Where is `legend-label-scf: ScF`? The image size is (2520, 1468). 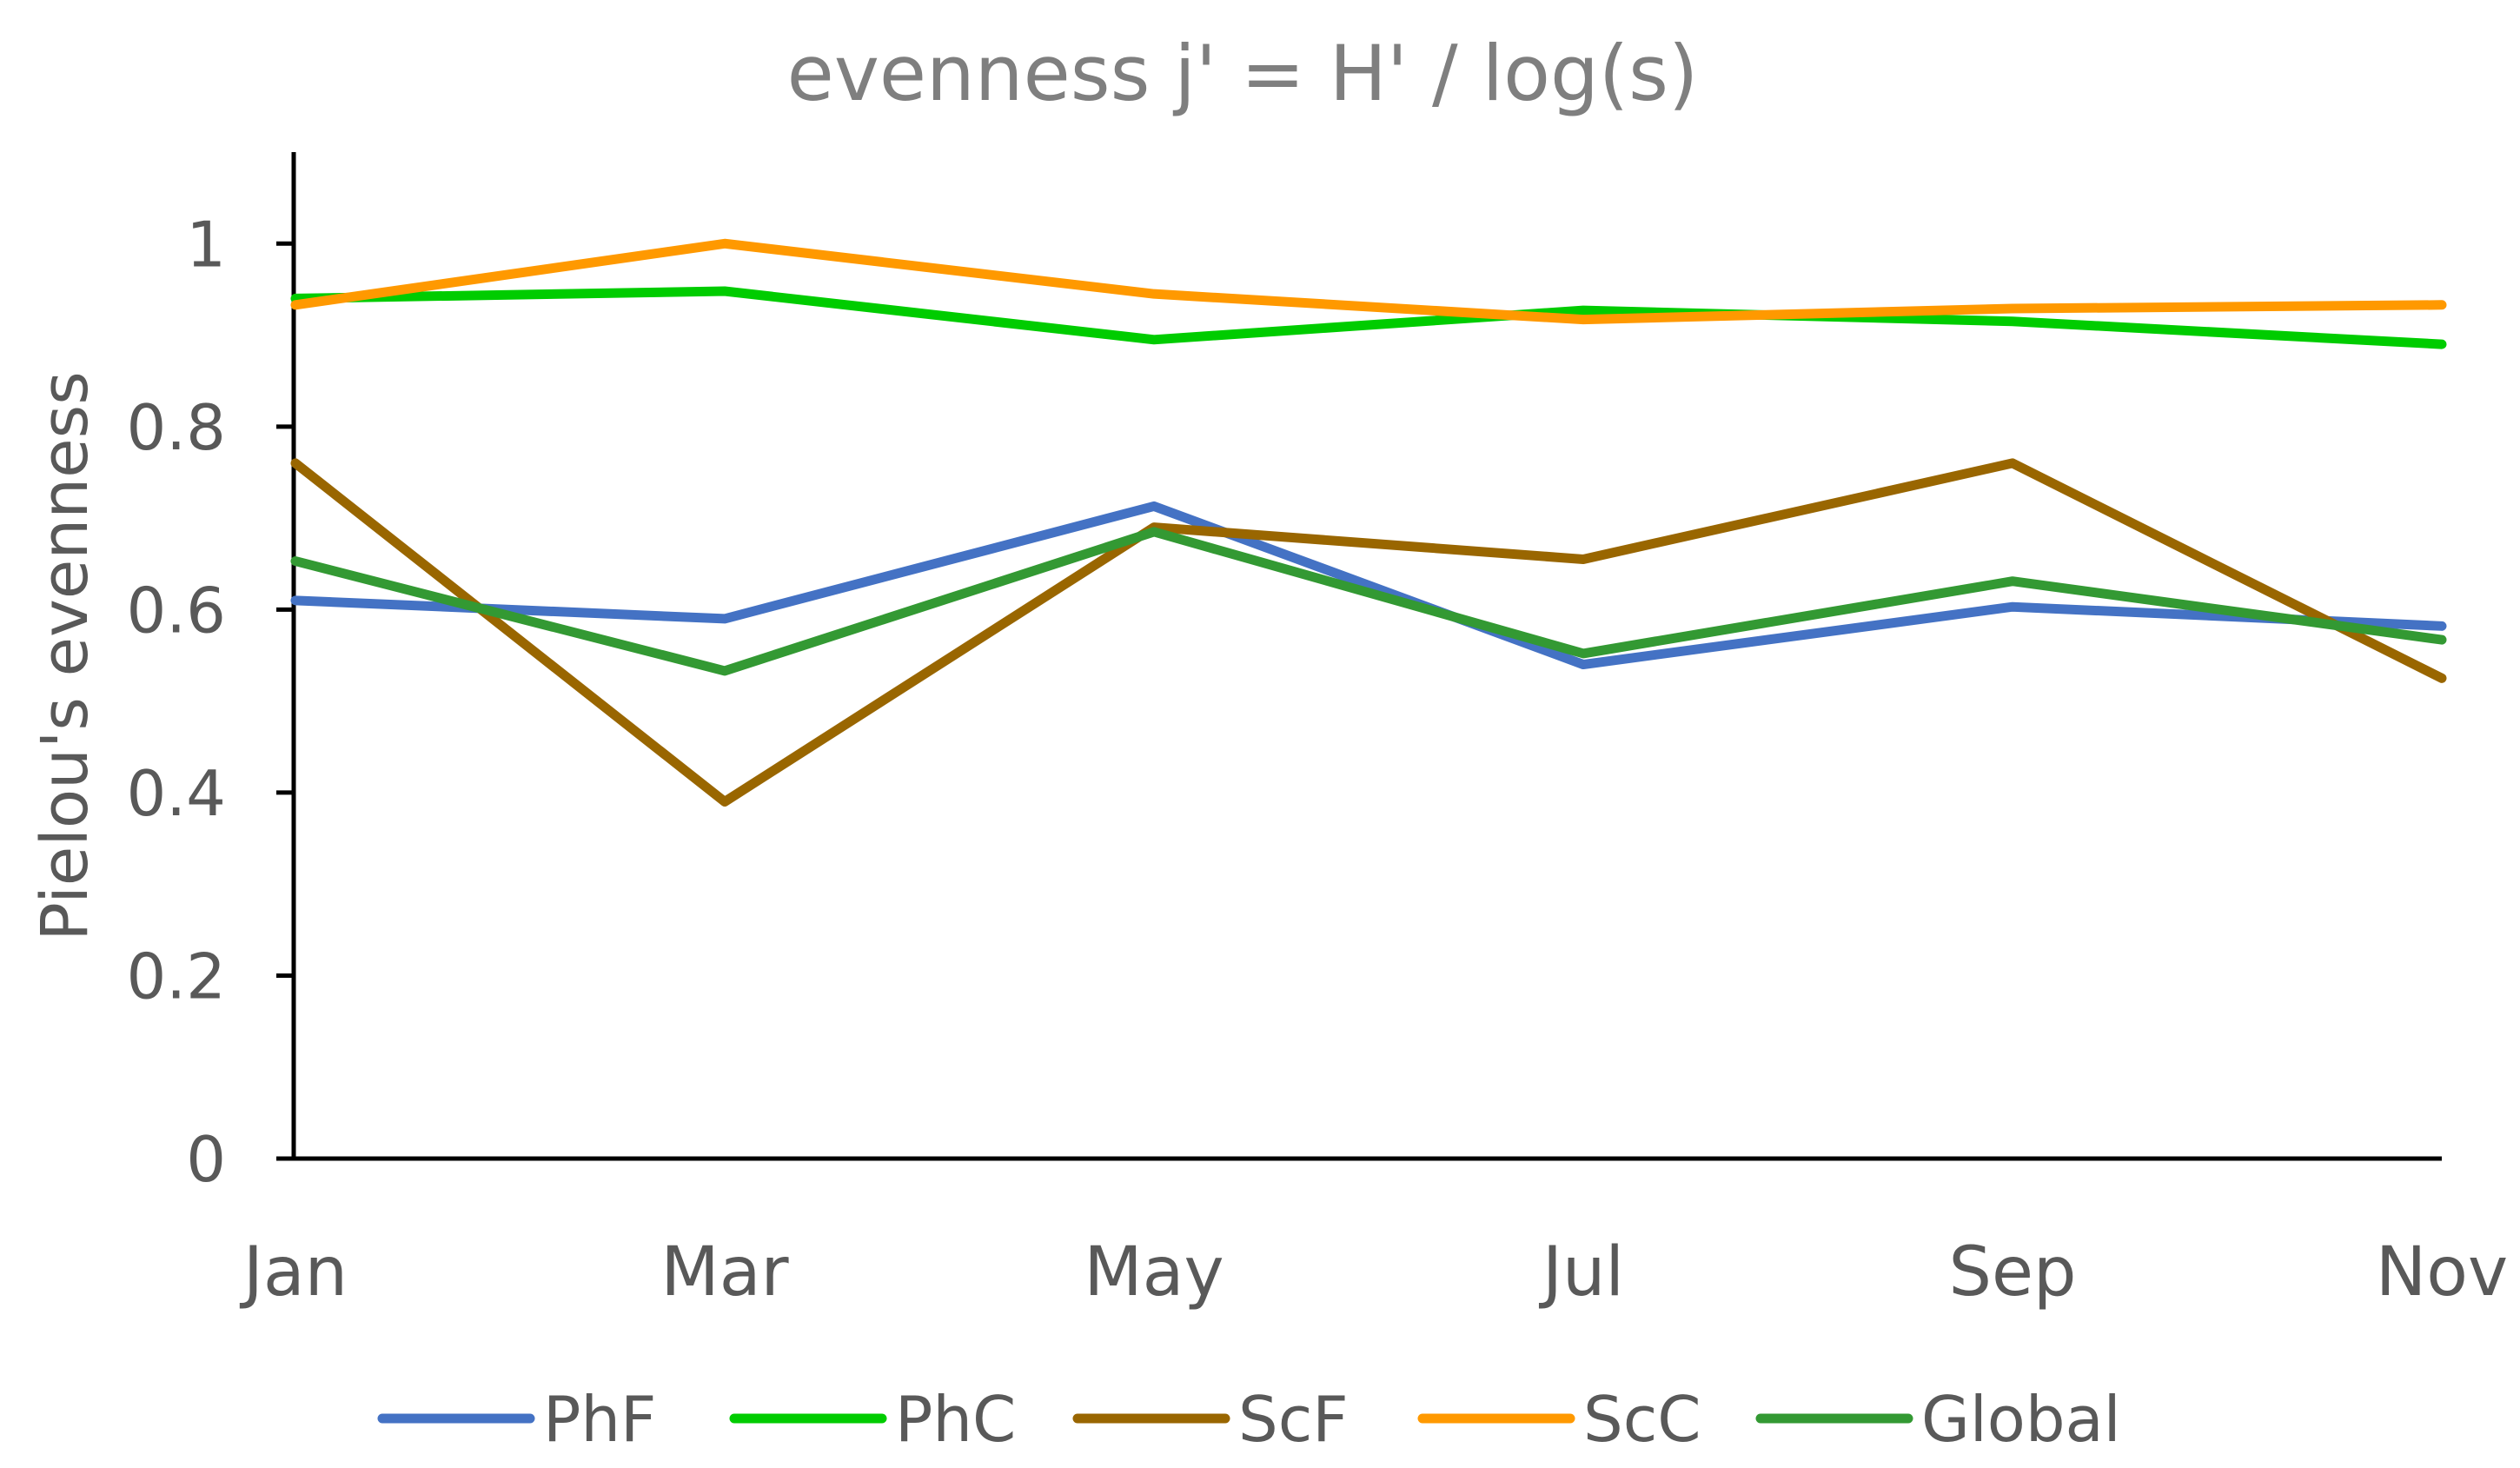 legend-label-scf: ScF is located at coordinates (1293, 1419).